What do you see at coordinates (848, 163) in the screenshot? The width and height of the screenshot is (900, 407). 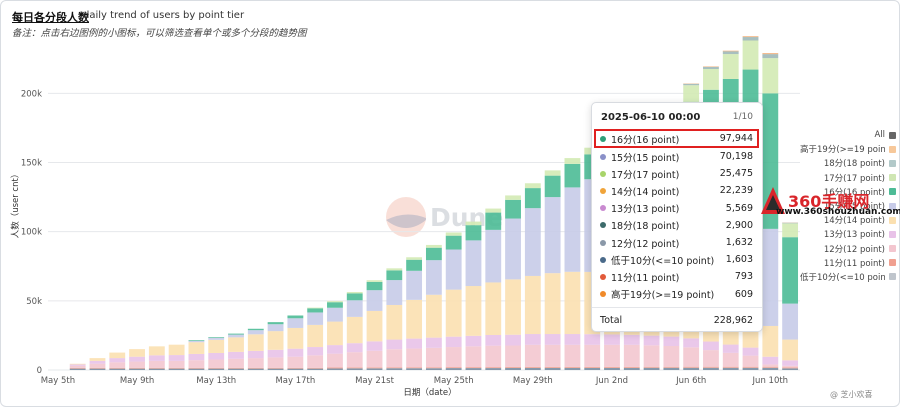 I see `legend-item: 18分(18 point)` at bounding box center [848, 163].